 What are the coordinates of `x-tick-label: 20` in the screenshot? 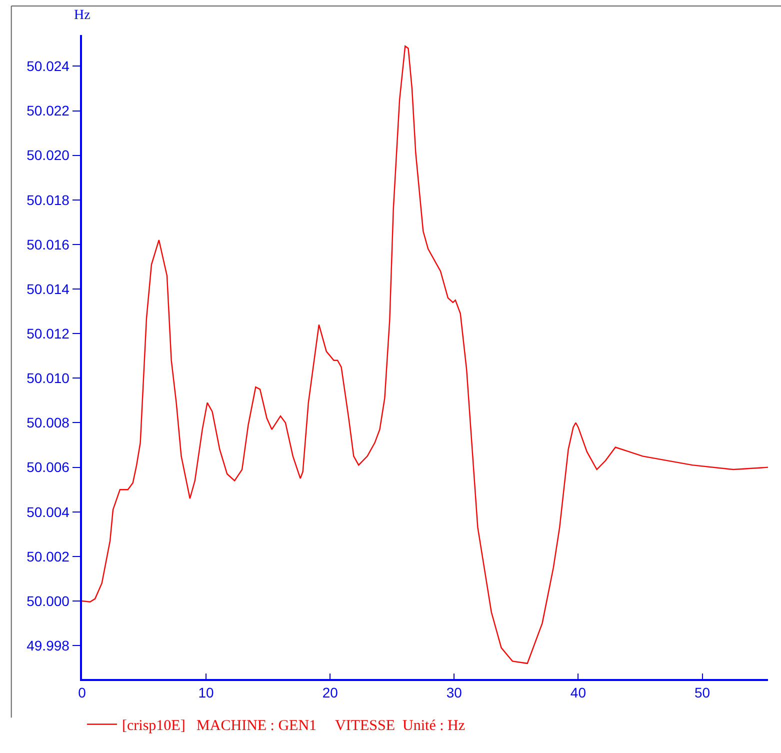 It's located at (330, 692).